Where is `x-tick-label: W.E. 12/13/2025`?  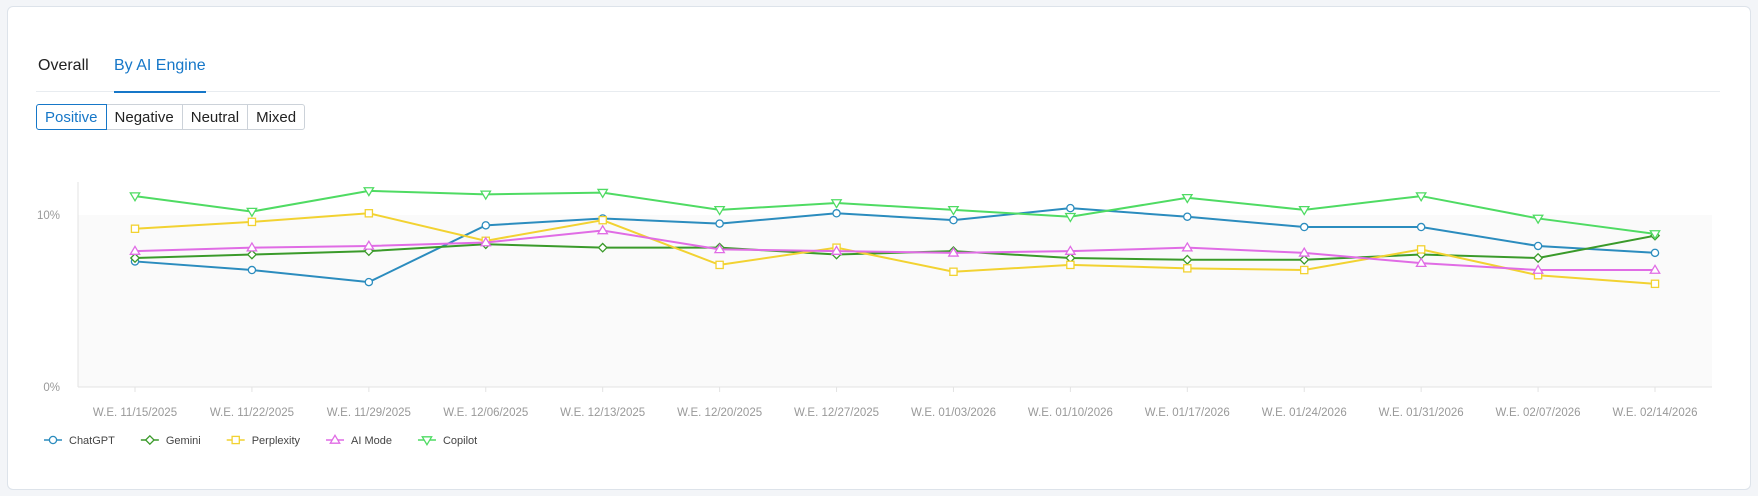
x-tick-label: W.E. 12/13/2025 is located at coordinates (602, 413).